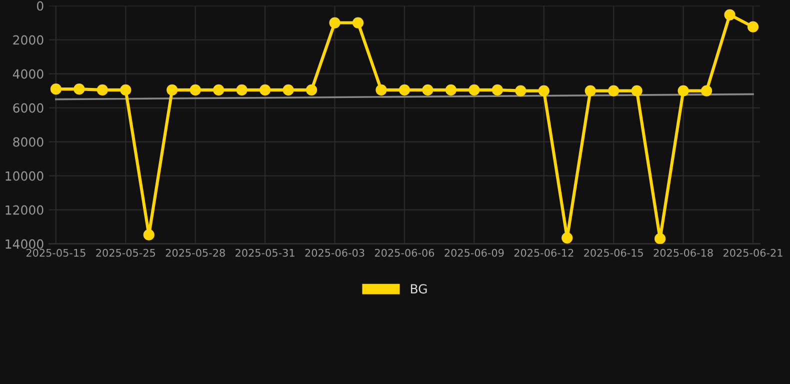  What do you see at coordinates (28, 108) in the screenshot?
I see `y-tick-label: 6000` at bounding box center [28, 108].